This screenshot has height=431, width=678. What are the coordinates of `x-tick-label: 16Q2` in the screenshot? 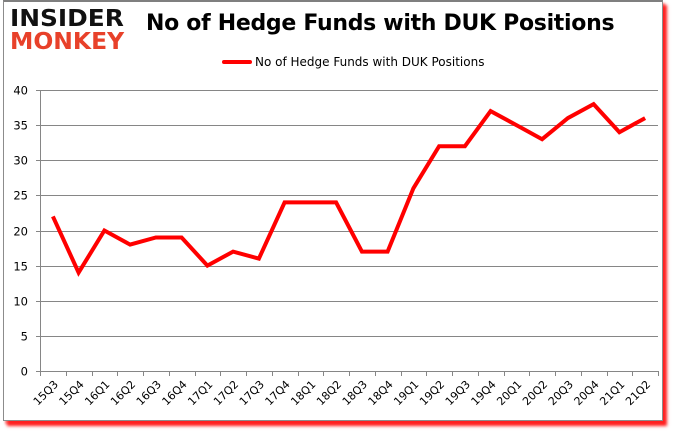 It's located at (123, 393).